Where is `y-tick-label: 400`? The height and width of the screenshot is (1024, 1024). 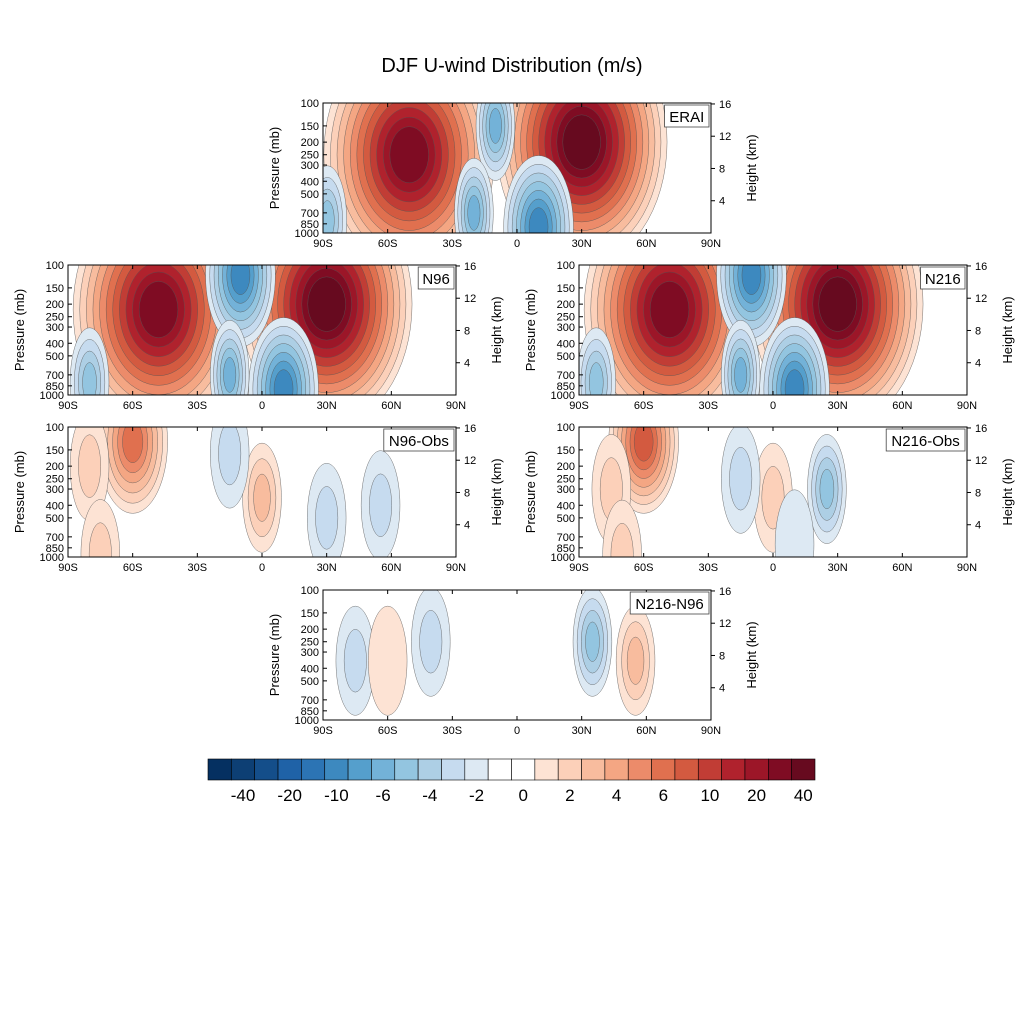
y-tick-label: 400 is located at coordinates (310, 182).